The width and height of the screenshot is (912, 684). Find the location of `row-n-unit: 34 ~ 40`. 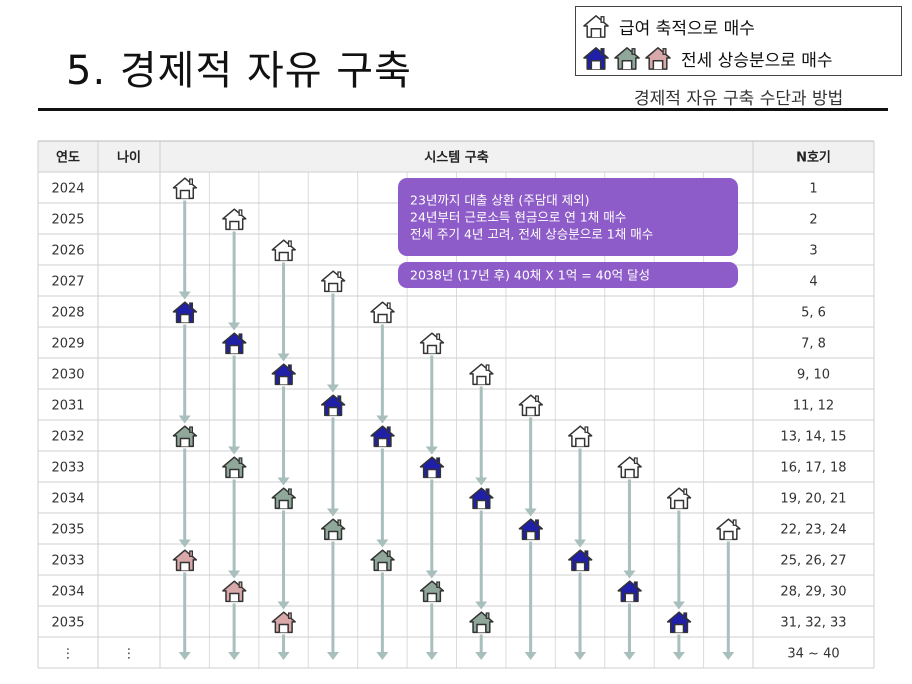

row-n-unit: 34 ~ 40 is located at coordinates (813, 654).